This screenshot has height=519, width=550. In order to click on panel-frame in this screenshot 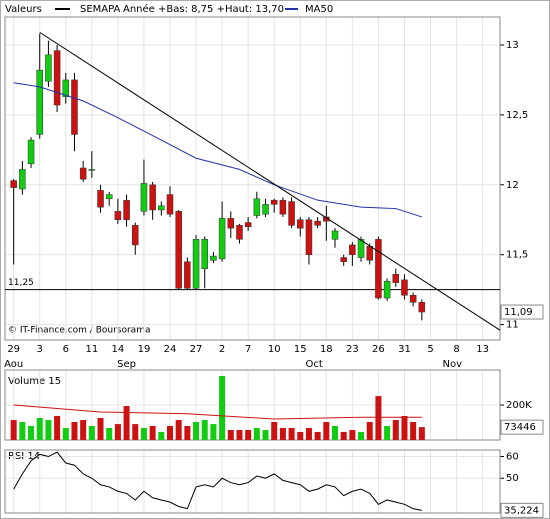, I will do `click(252, 405)`.